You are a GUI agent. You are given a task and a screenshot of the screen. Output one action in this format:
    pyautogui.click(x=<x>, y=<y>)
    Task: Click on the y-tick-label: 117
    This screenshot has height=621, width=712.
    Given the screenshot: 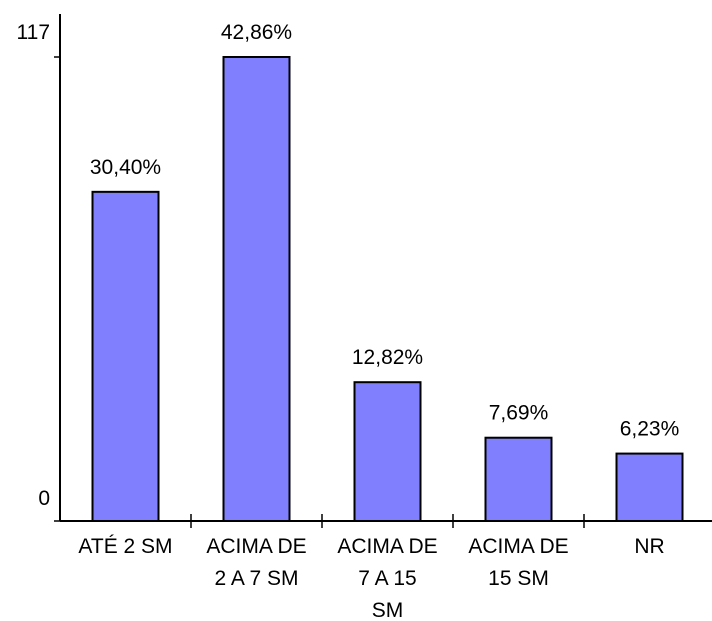 What is the action you would take?
    pyautogui.click(x=33, y=32)
    